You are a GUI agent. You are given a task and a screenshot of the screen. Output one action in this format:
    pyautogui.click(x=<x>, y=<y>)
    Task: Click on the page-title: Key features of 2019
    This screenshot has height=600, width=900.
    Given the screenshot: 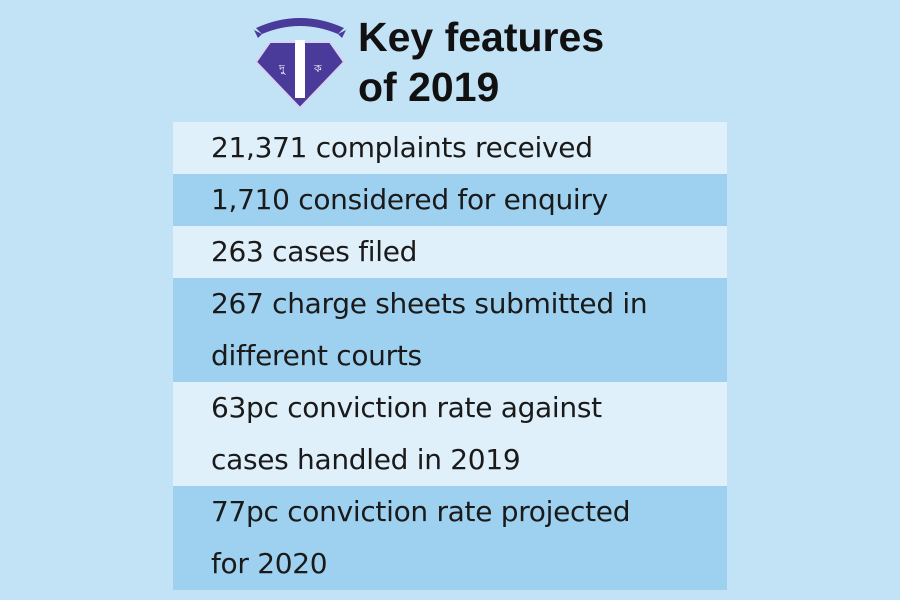 What is the action you would take?
    pyautogui.click(x=481, y=62)
    